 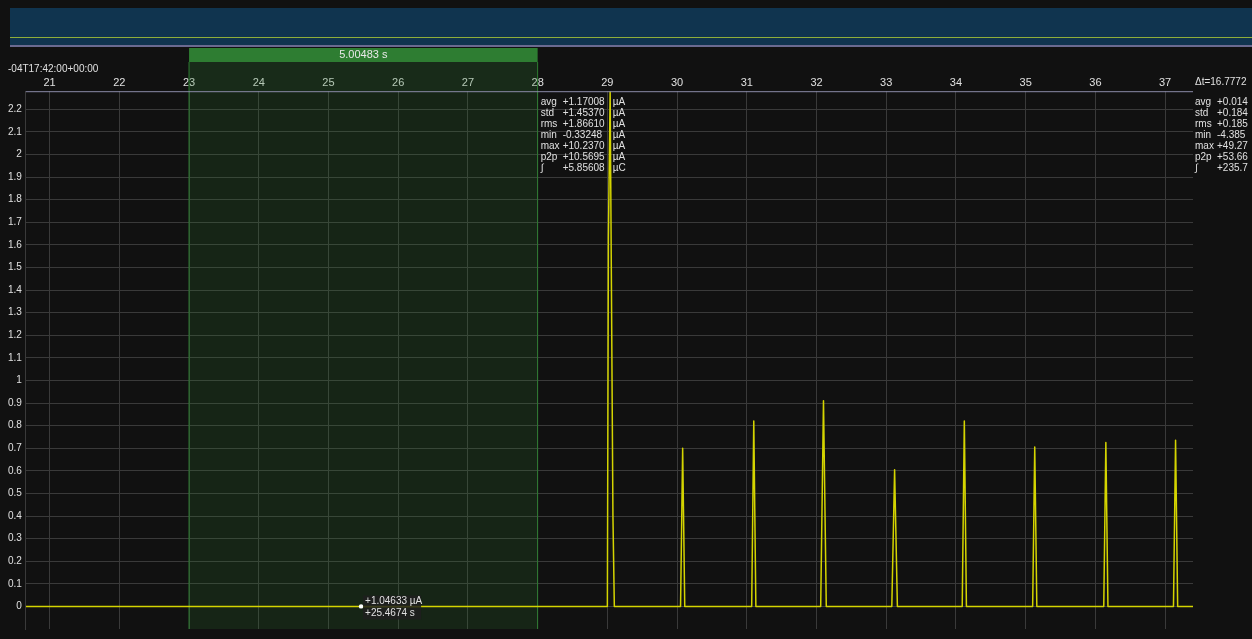 What do you see at coordinates (15, 199) in the screenshot?
I see `y-tick-label: 1.8` at bounding box center [15, 199].